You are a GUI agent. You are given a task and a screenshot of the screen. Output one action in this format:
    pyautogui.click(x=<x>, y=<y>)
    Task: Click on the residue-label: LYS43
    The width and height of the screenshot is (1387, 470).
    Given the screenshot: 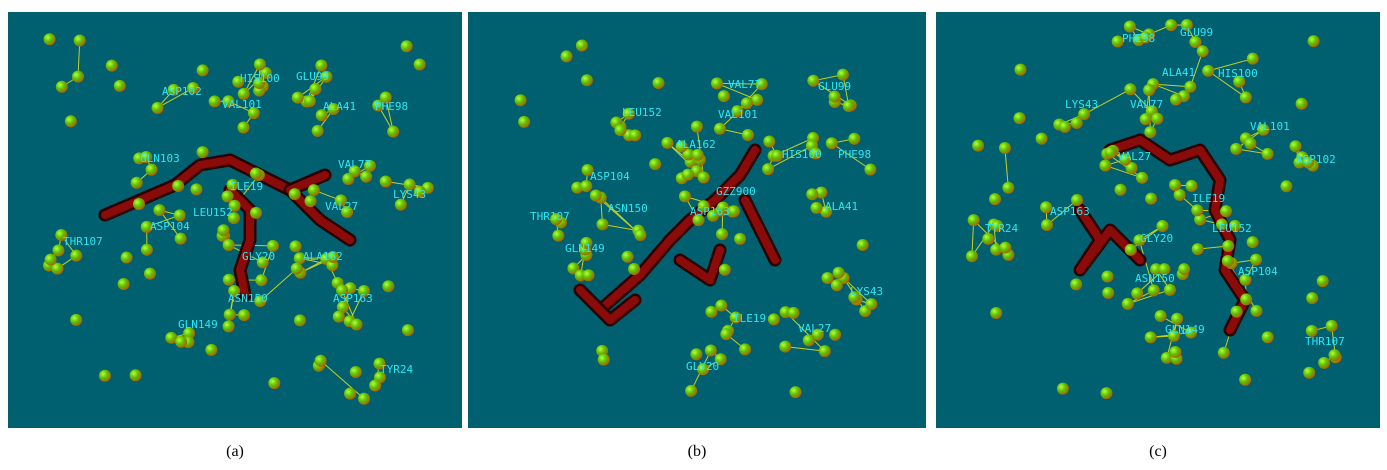 What is the action you would take?
    pyautogui.click(x=1081, y=104)
    